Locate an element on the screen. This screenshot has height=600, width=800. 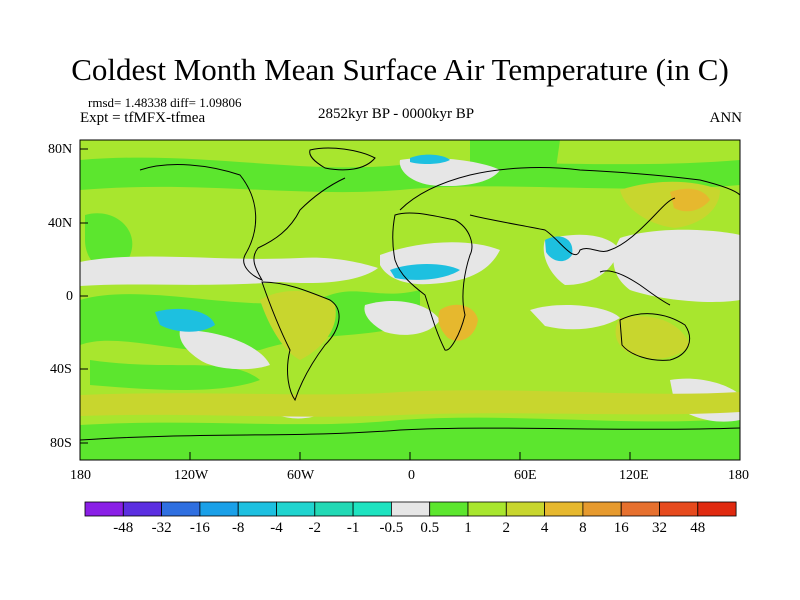
map-yellow-australia is located at coordinates (652, 337).